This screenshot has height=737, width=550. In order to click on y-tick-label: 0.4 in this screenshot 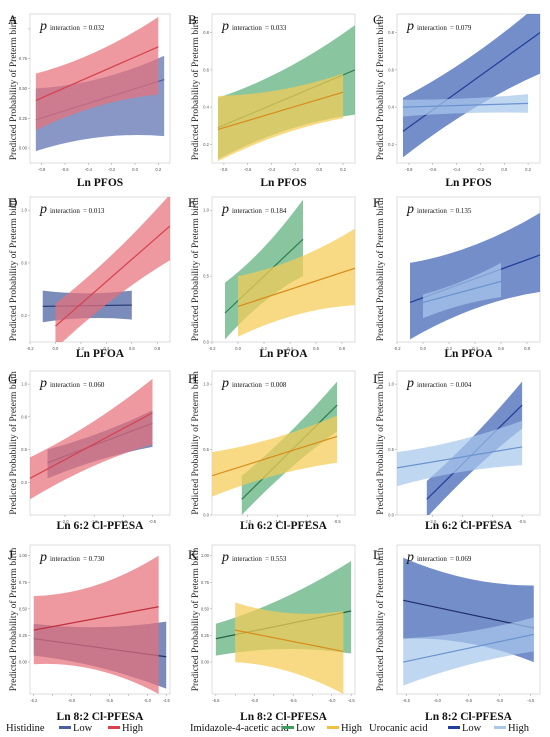, I will do `click(206, 107)`.